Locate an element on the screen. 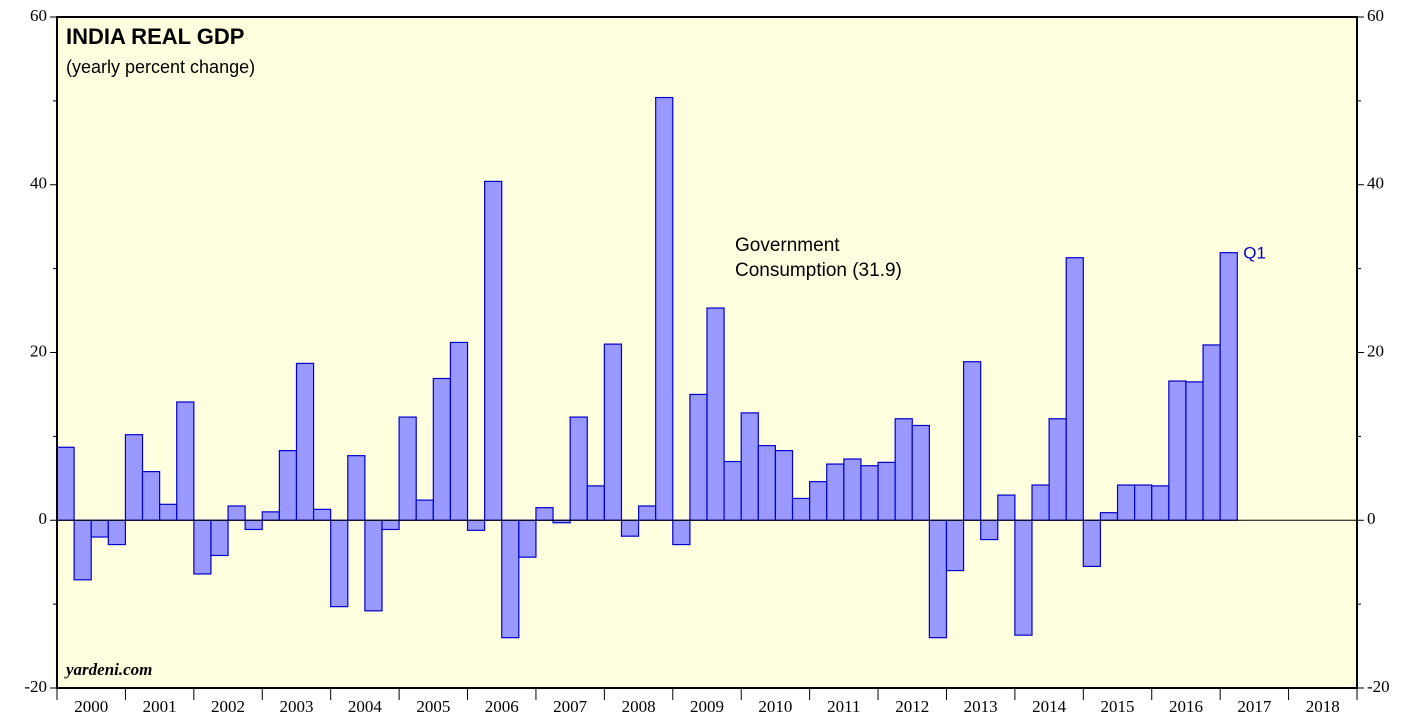 The width and height of the screenshot is (1421, 719). y-tick-label: 0 is located at coordinates (43, 518).